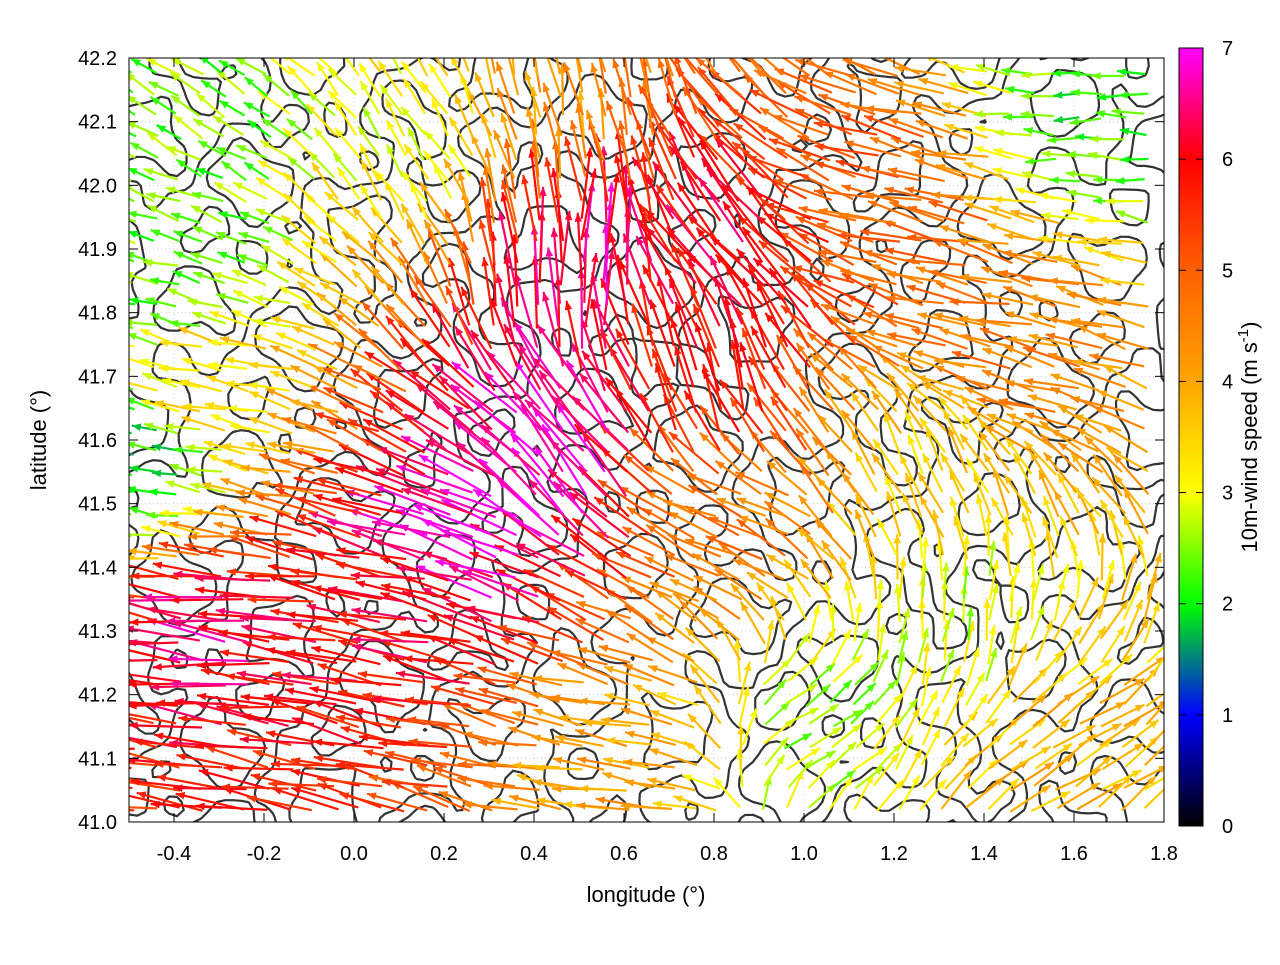  Describe the element at coordinates (1074, 854) in the screenshot. I see `x-tick-label: 1.6` at that location.